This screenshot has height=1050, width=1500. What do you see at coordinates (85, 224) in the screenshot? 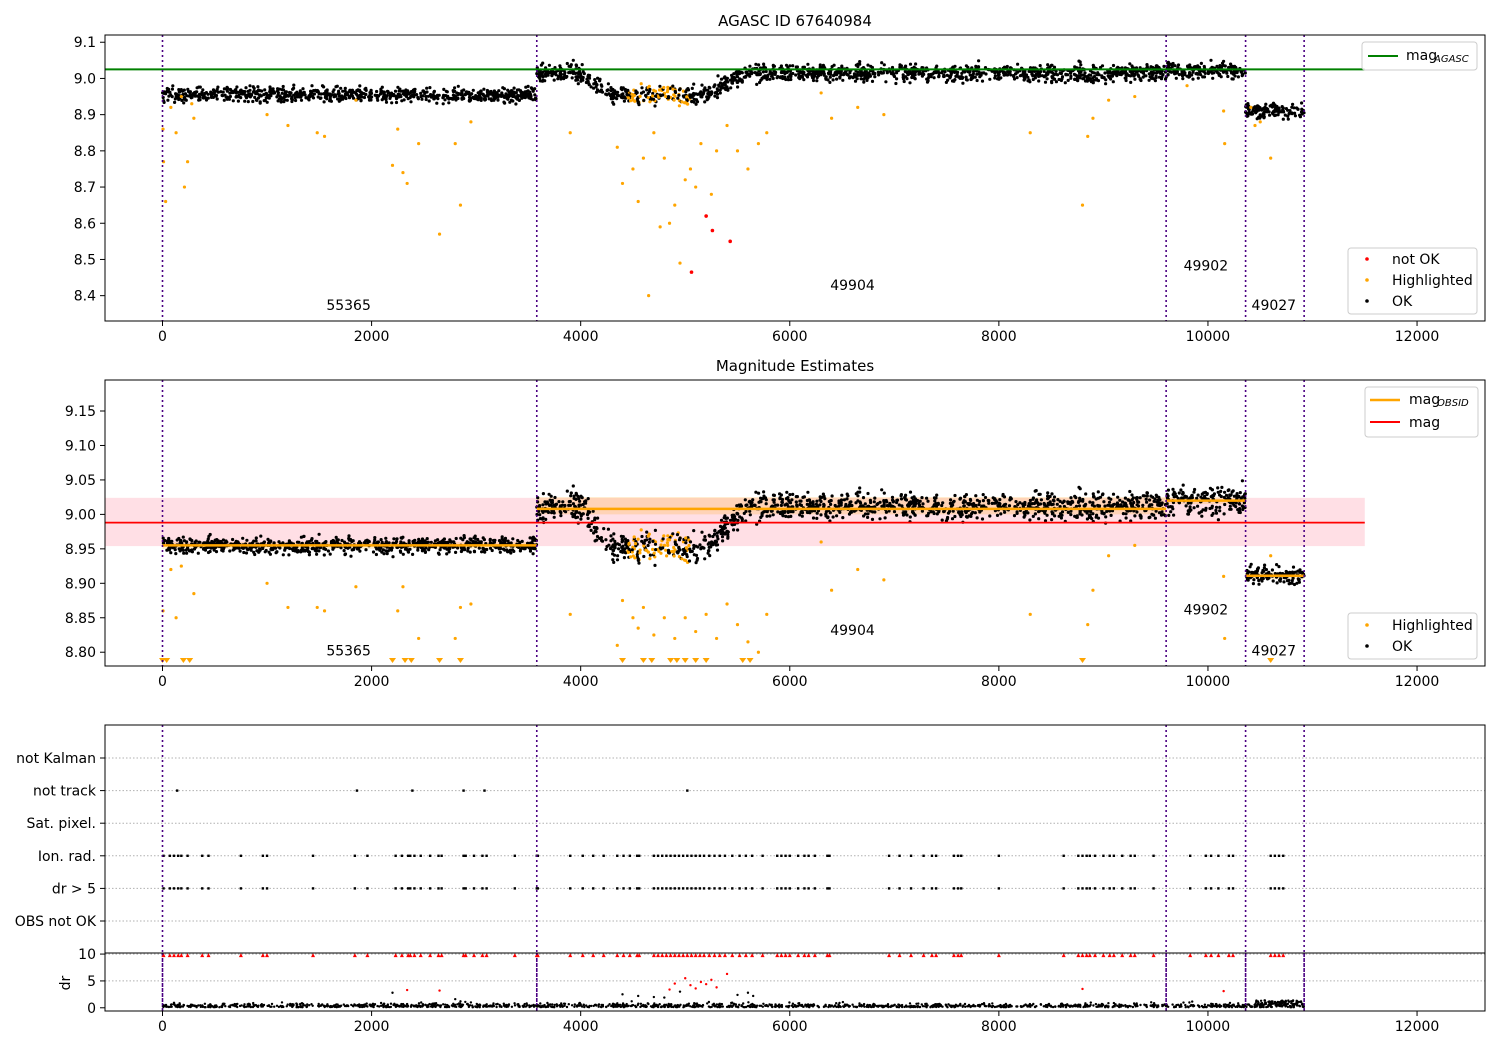
I see `agasc-y-tick-label: 8.6` at bounding box center [85, 224].